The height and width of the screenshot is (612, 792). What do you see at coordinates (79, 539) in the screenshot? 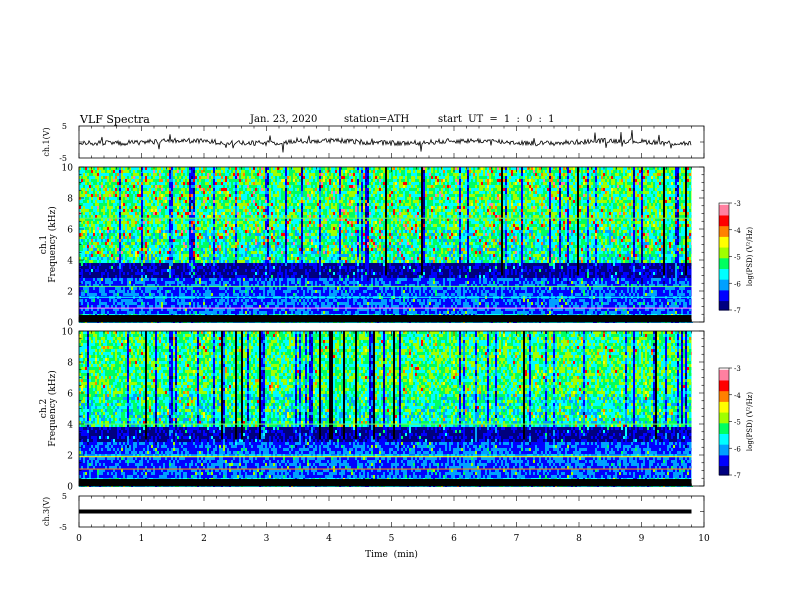
I see `x-tick-label: 0` at bounding box center [79, 539].